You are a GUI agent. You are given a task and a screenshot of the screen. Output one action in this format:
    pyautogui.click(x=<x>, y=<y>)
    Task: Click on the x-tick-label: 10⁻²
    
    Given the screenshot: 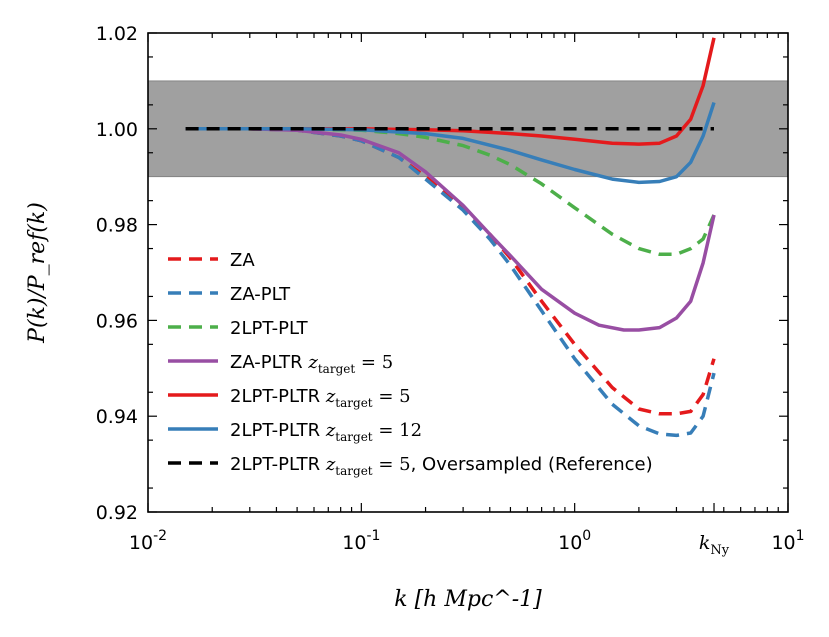 What is the action you would take?
    pyautogui.click(x=148, y=541)
    